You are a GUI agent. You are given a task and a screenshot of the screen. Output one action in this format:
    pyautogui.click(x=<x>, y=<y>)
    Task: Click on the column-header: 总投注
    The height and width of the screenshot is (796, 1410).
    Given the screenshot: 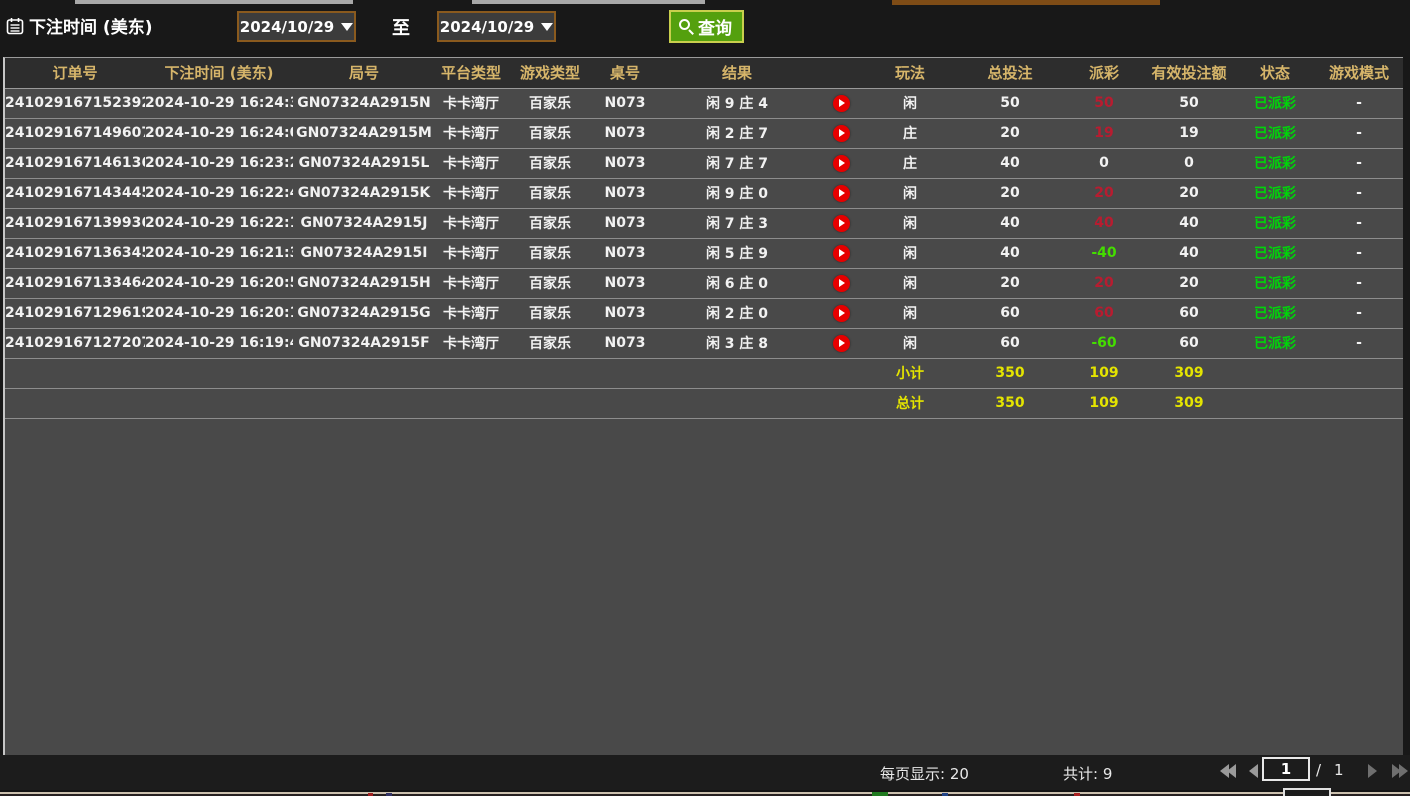 What is the action you would take?
    pyautogui.click(x=1010, y=73)
    